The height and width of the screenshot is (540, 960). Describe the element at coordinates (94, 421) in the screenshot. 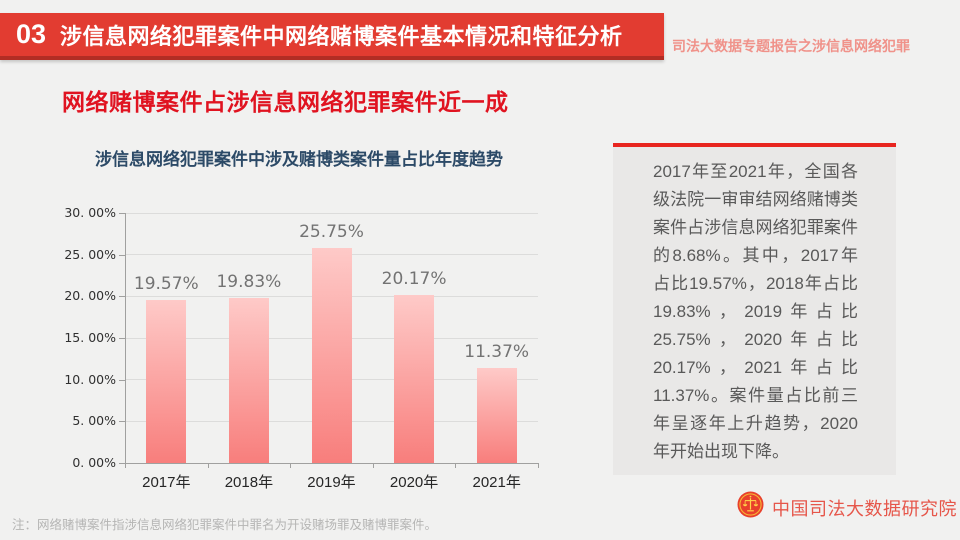

I see `y-axis-tick-label: 5. 00%` at that location.